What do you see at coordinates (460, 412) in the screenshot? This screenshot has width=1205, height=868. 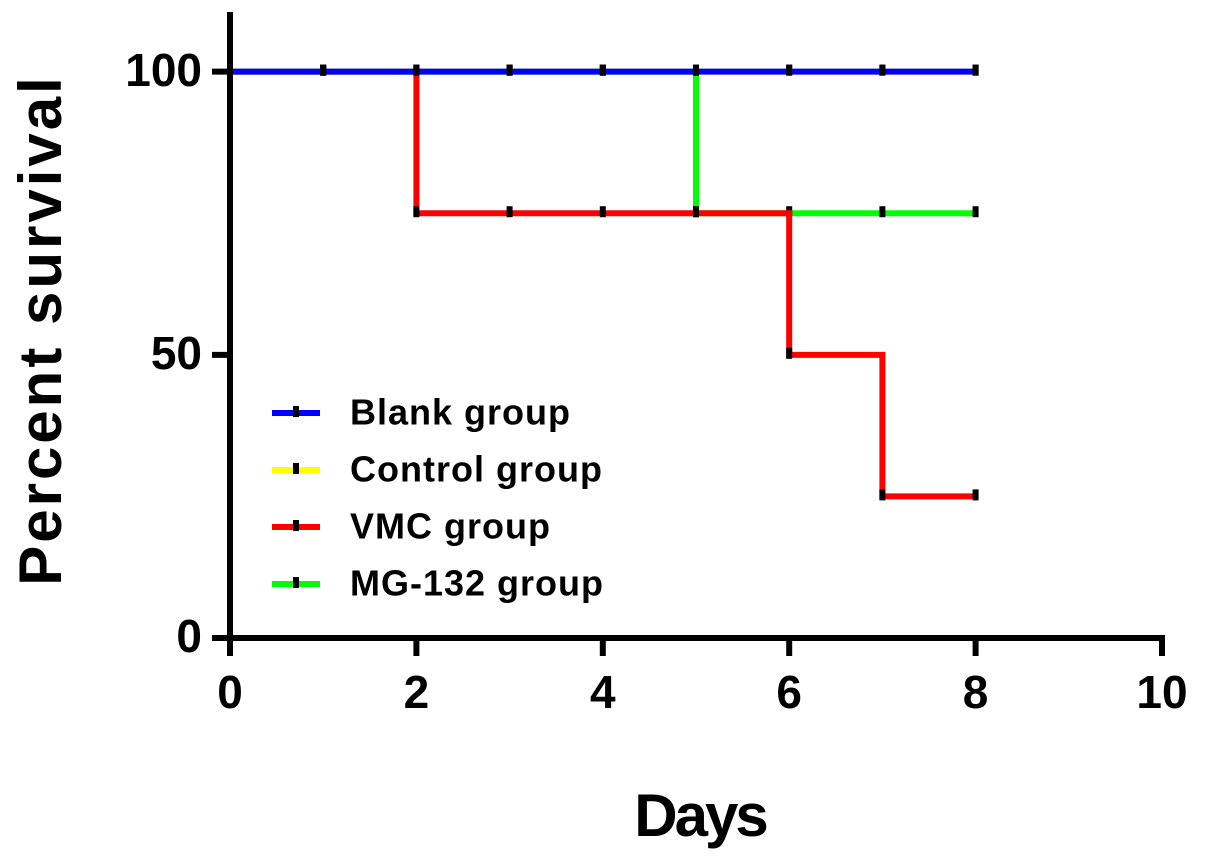 I see `legend-label: Blank group` at bounding box center [460, 412].